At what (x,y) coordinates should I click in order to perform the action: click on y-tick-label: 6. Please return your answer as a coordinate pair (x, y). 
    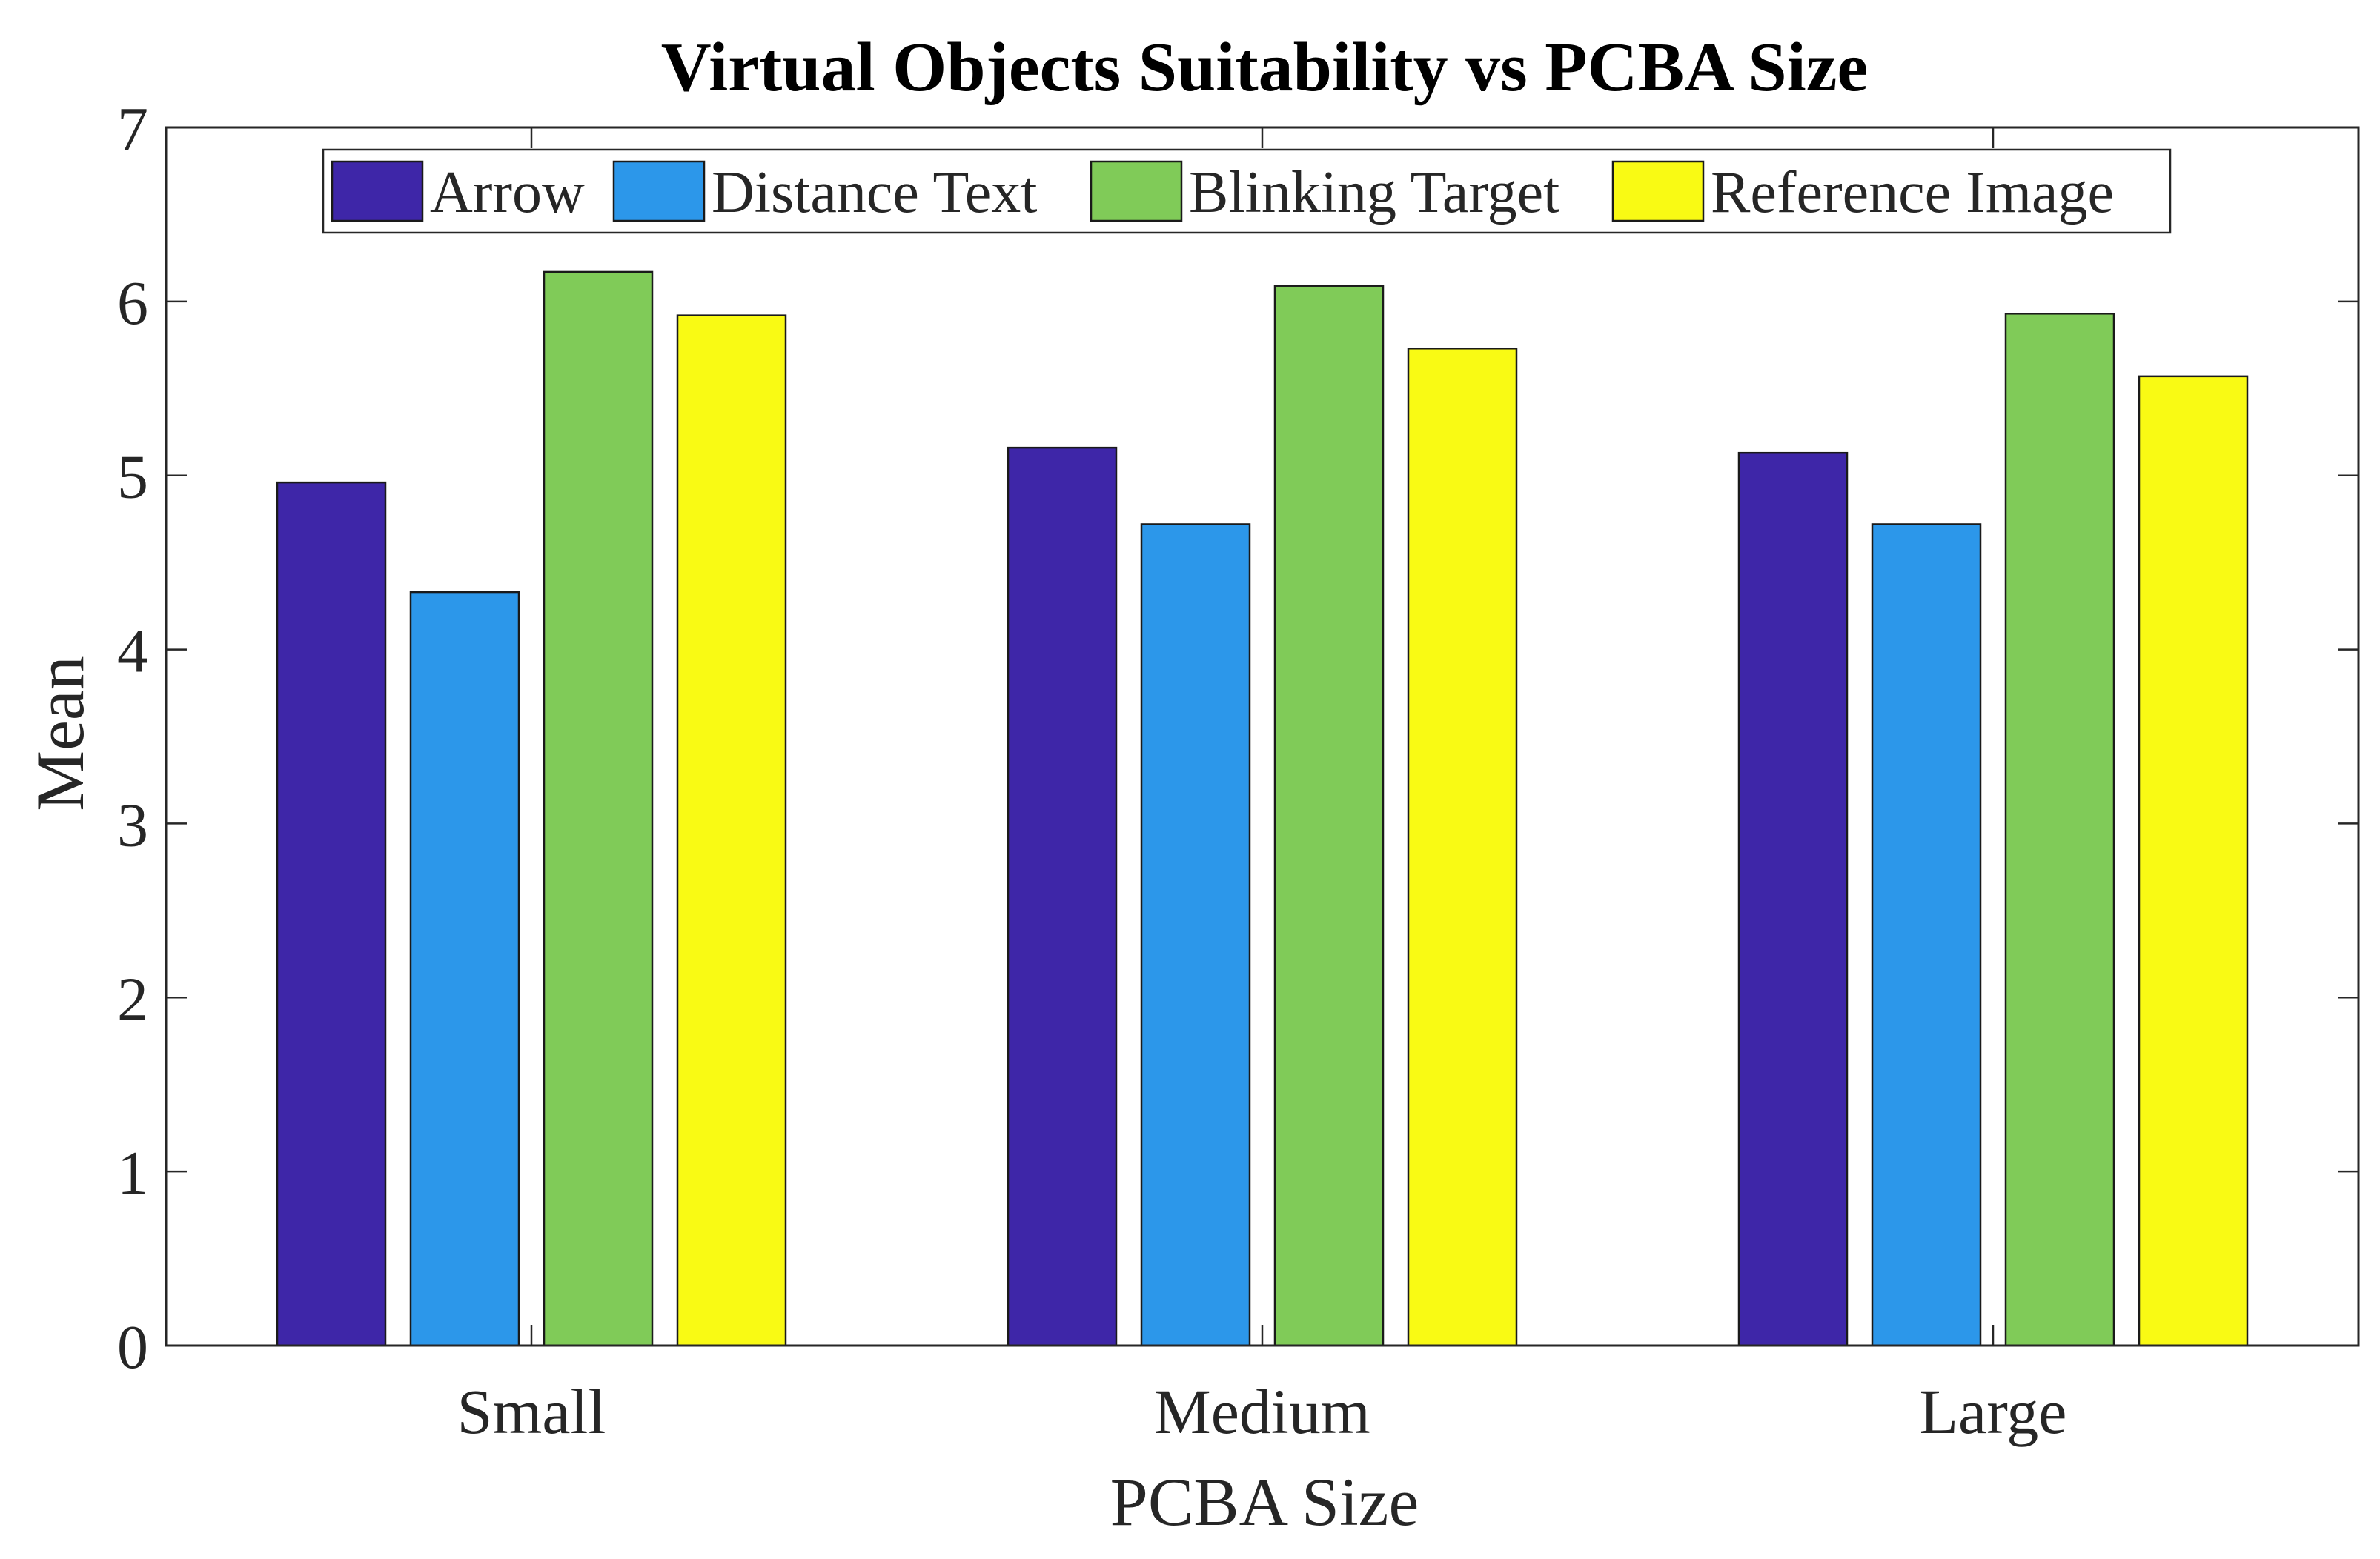
    Looking at the image, I should click on (133, 304).